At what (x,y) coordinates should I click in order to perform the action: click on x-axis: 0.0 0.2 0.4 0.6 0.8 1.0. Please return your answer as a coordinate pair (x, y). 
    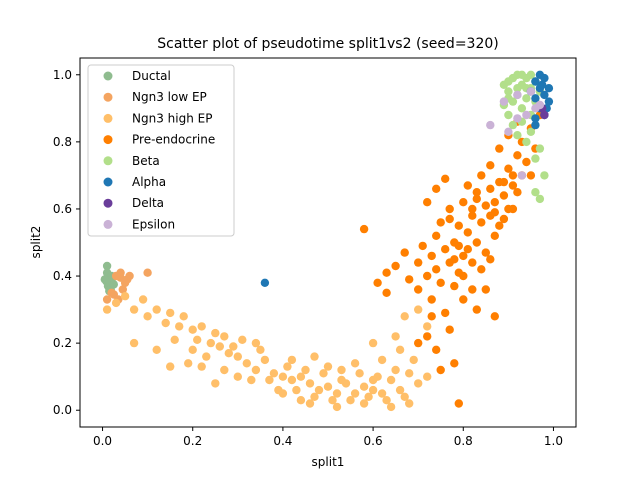
    Looking at the image, I should click on (328, 437).